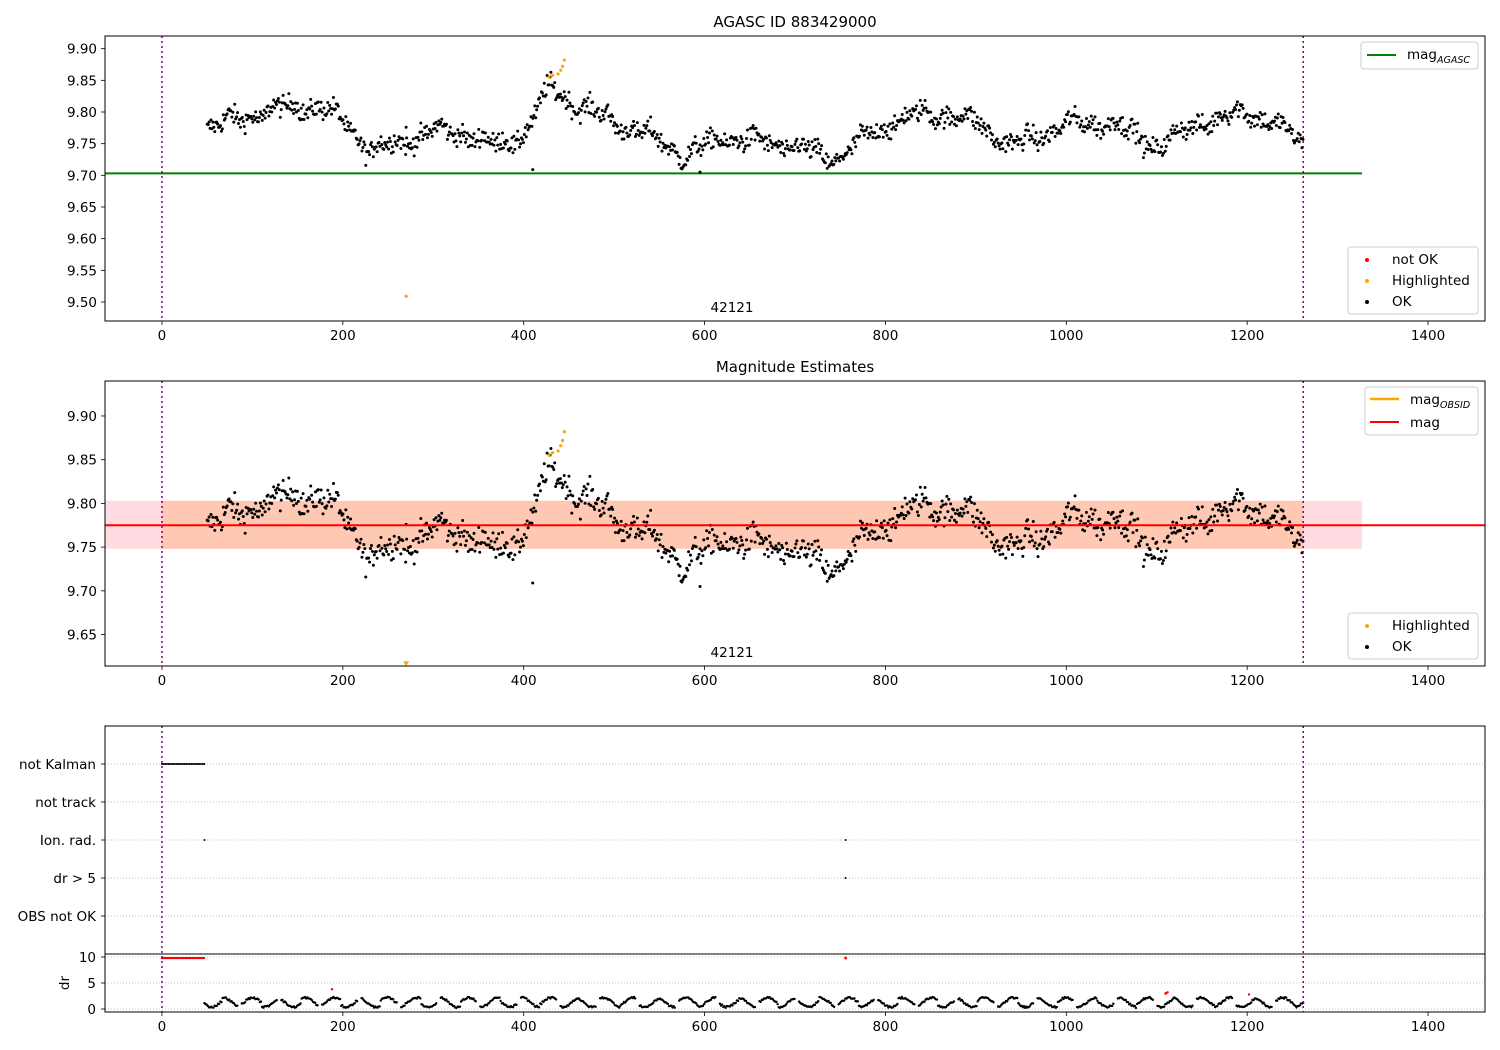 Image resolution: width=1500 pixels, height=1050 pixels. I want to click on x-tick-label: 600, so click(705, 1027).